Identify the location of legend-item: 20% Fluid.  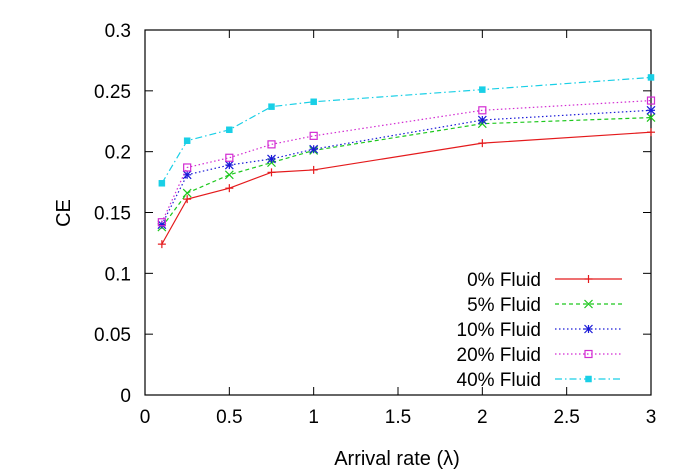
(539, 355).